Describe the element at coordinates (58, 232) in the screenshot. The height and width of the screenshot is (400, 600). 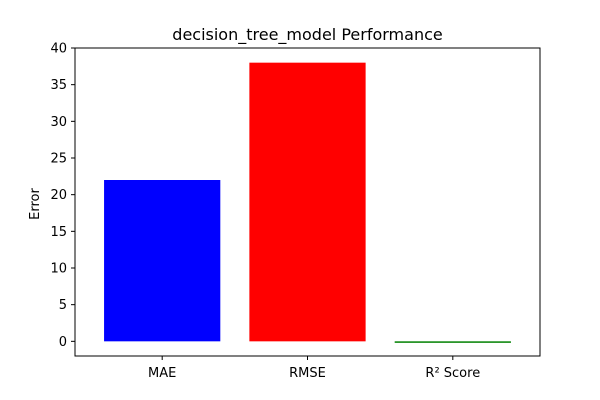
I see `y-tick-label: 15` at that location.